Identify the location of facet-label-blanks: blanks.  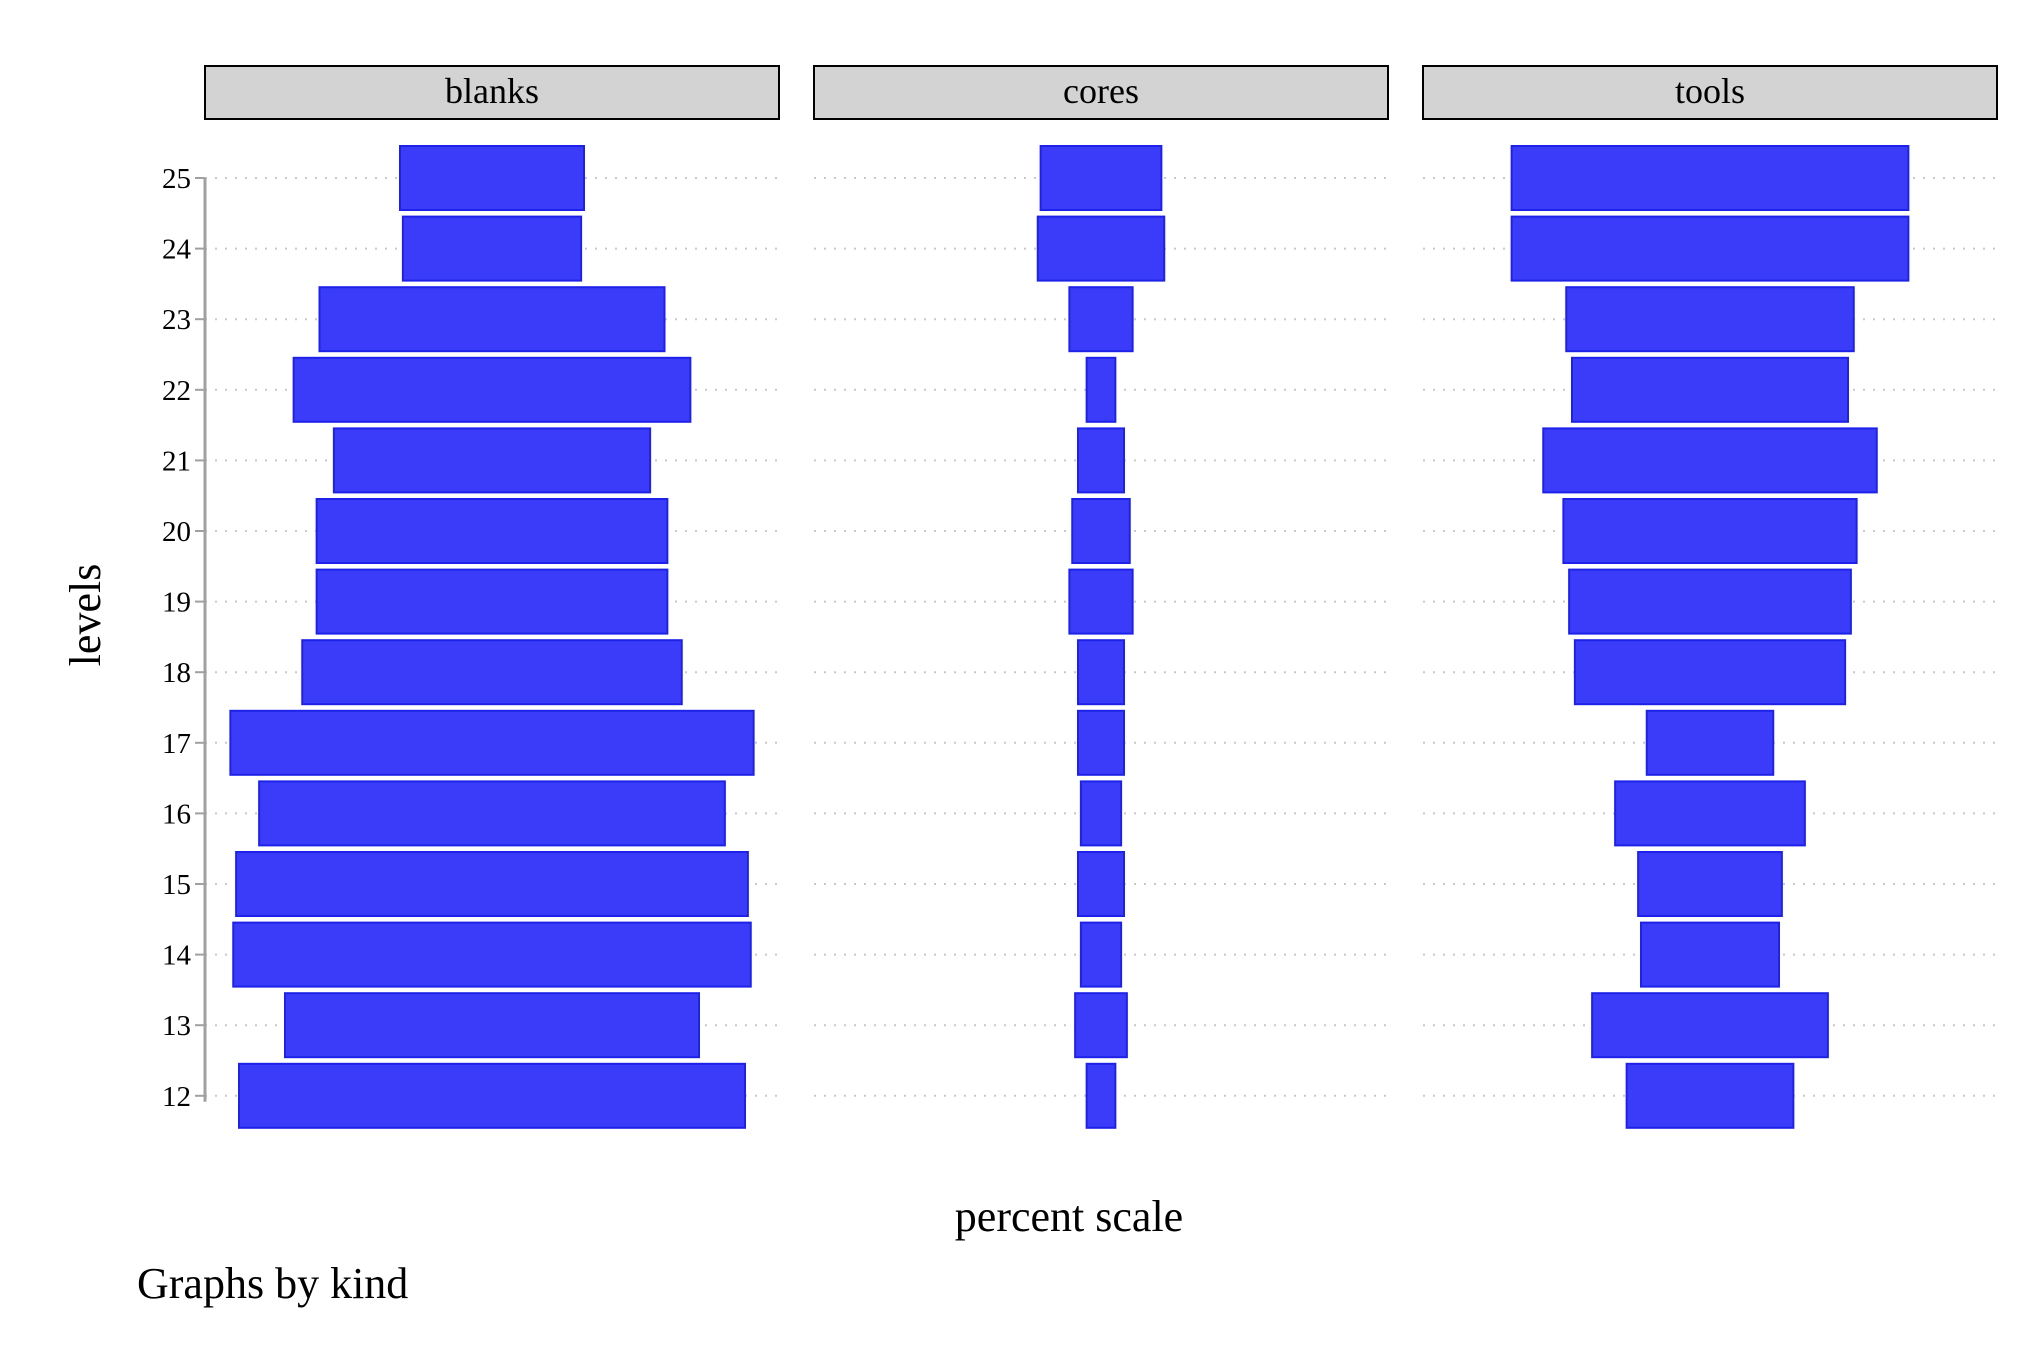
(492, 91).